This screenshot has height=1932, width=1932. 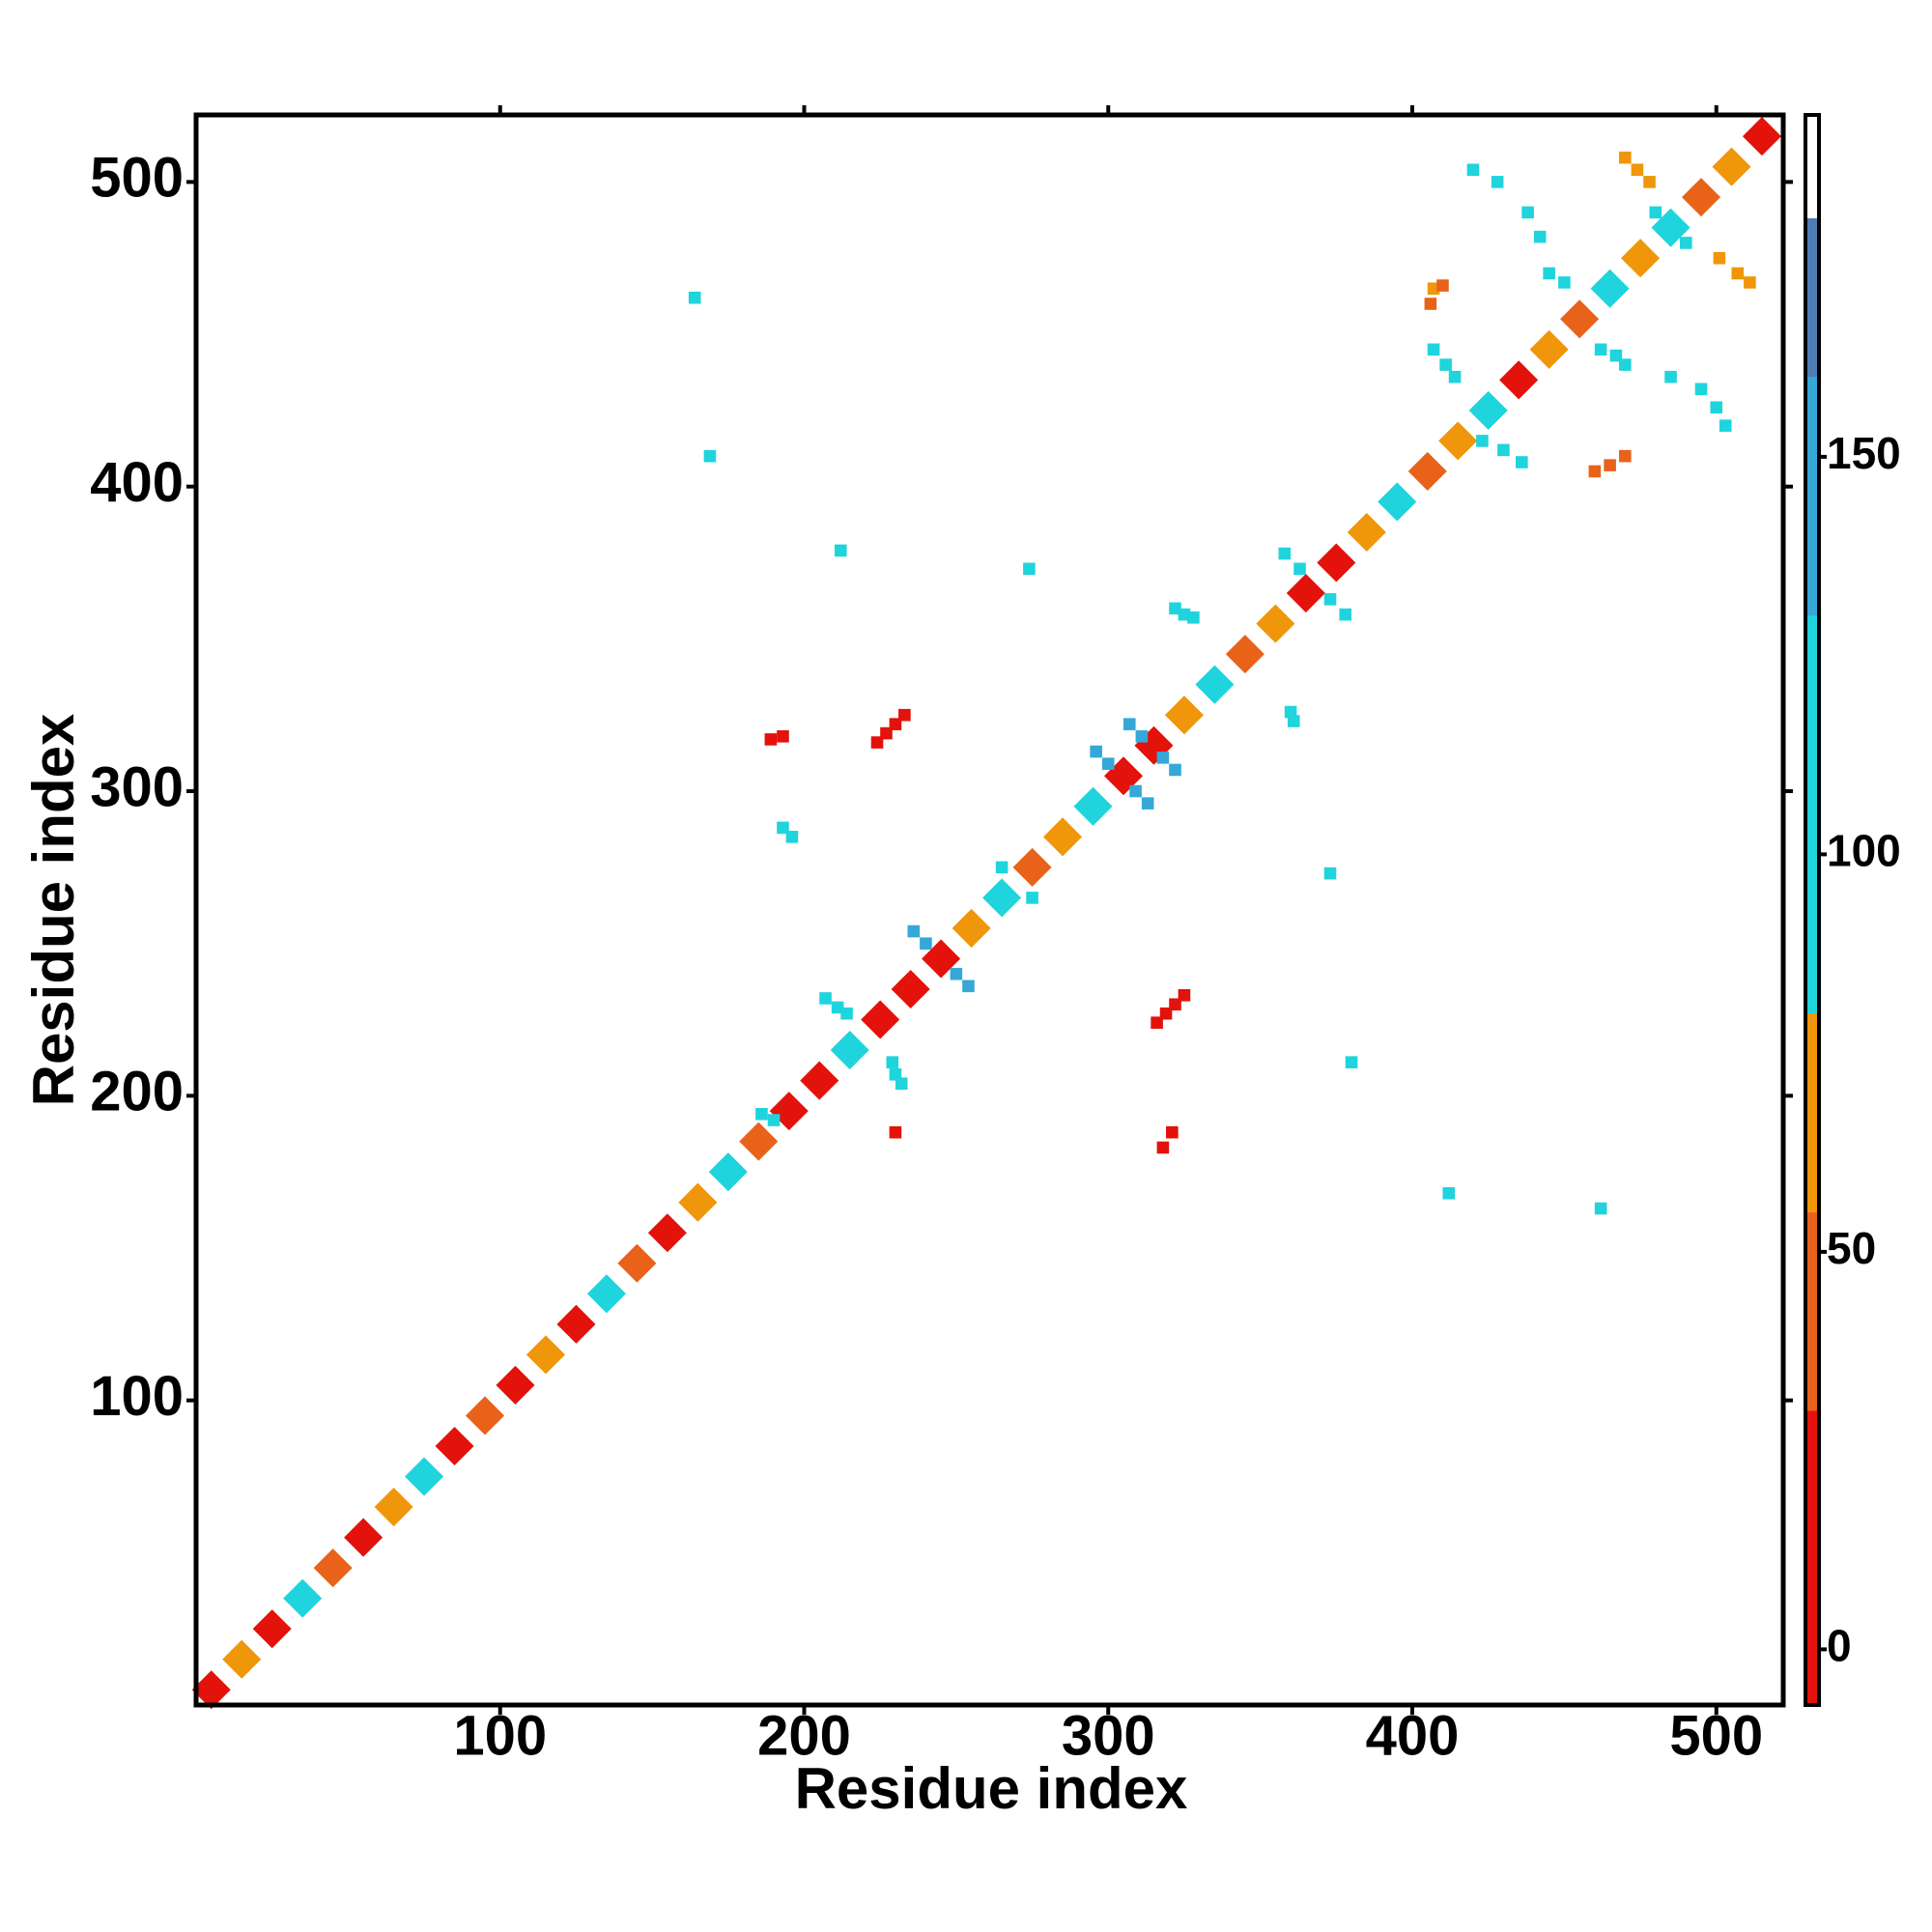 What do you see at coordinates (992, 1788) in the screenshot?
I see `x-axis-title: Residue index` at bounding box center [992, 1788].